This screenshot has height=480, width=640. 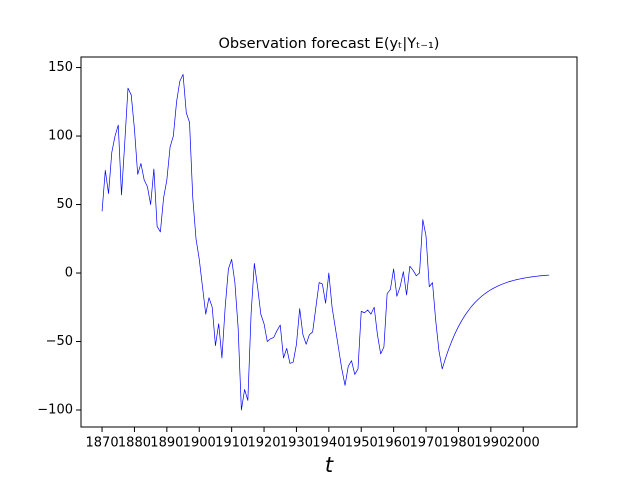 I want to click on y-tick-label: −50, so click(x=59, y=341).